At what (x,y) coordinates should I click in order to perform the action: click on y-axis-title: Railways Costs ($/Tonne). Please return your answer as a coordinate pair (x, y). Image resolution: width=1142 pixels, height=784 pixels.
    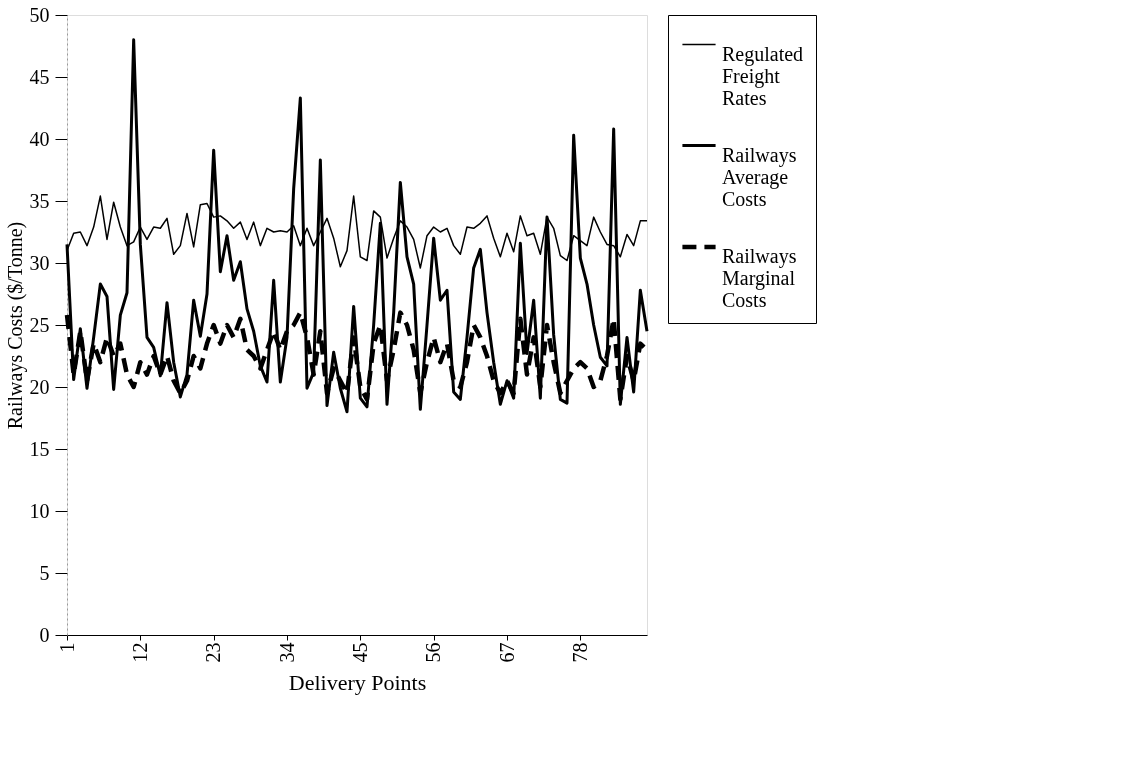
    Looking at the image, I should click on (15, 325).